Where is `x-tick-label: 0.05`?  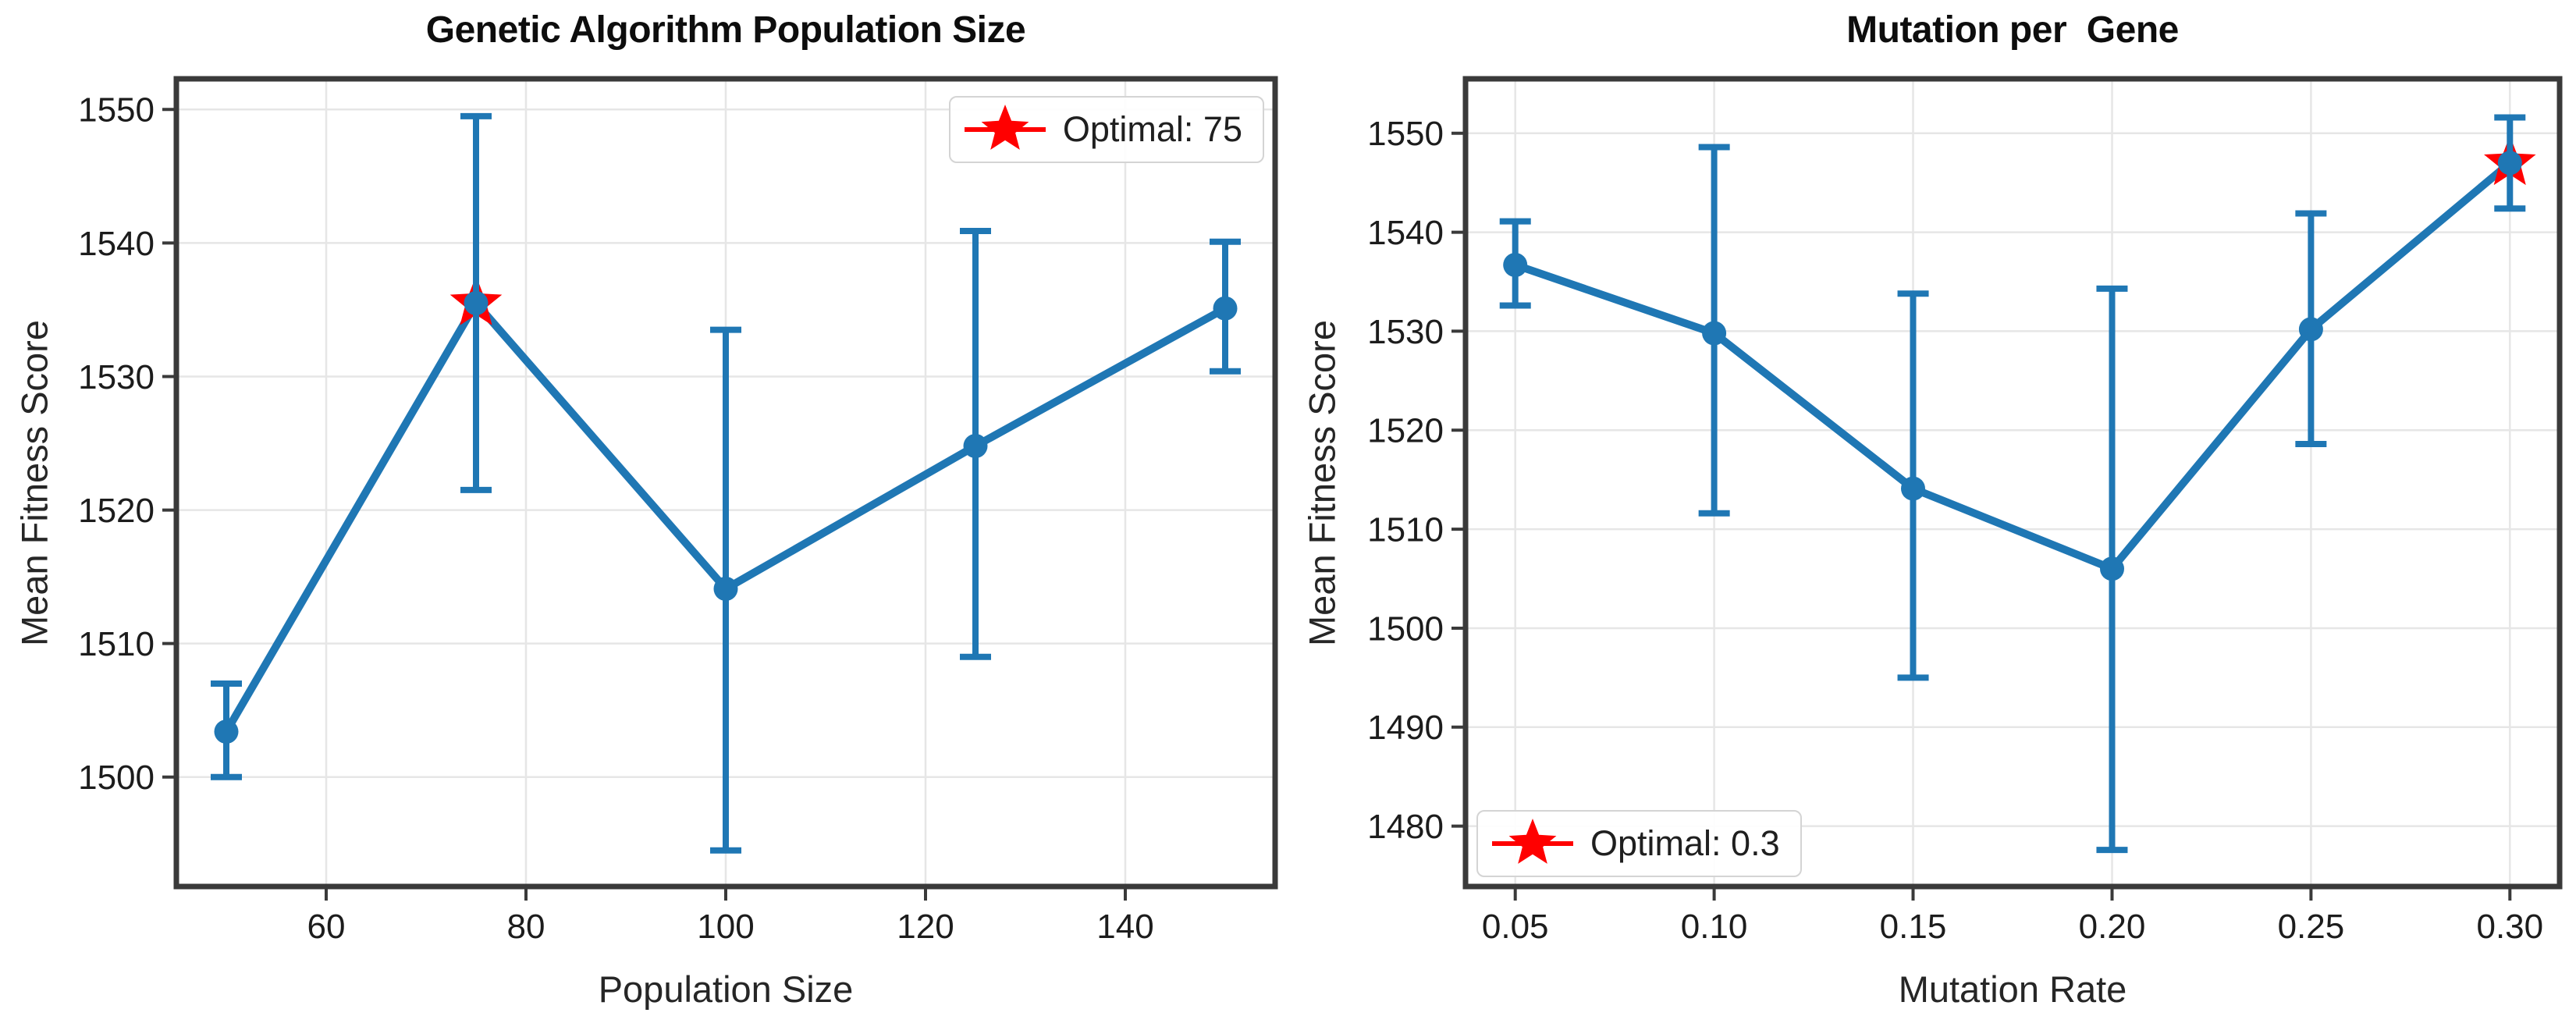
x-tick-label: 0.05 is located at coordinates (1515, 927).